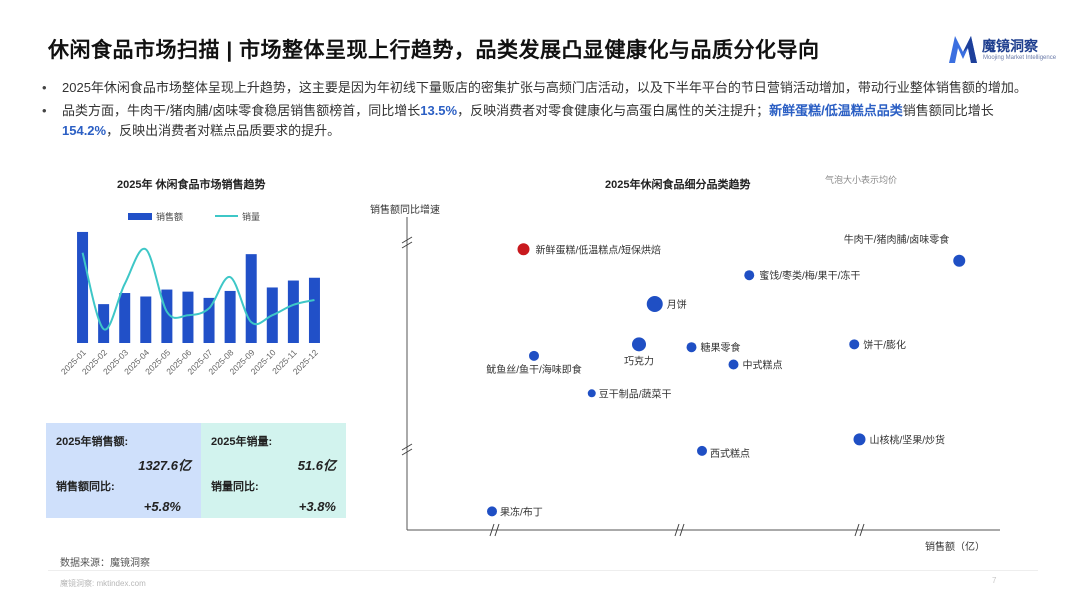 Image resolution: width=1080 pixels, height=608 pixels. What do you see at coordinates (317, 506) in the screenshot?
I see `kpi-volume-yoy-value: +3.8%` at bounding box center [317, 506].